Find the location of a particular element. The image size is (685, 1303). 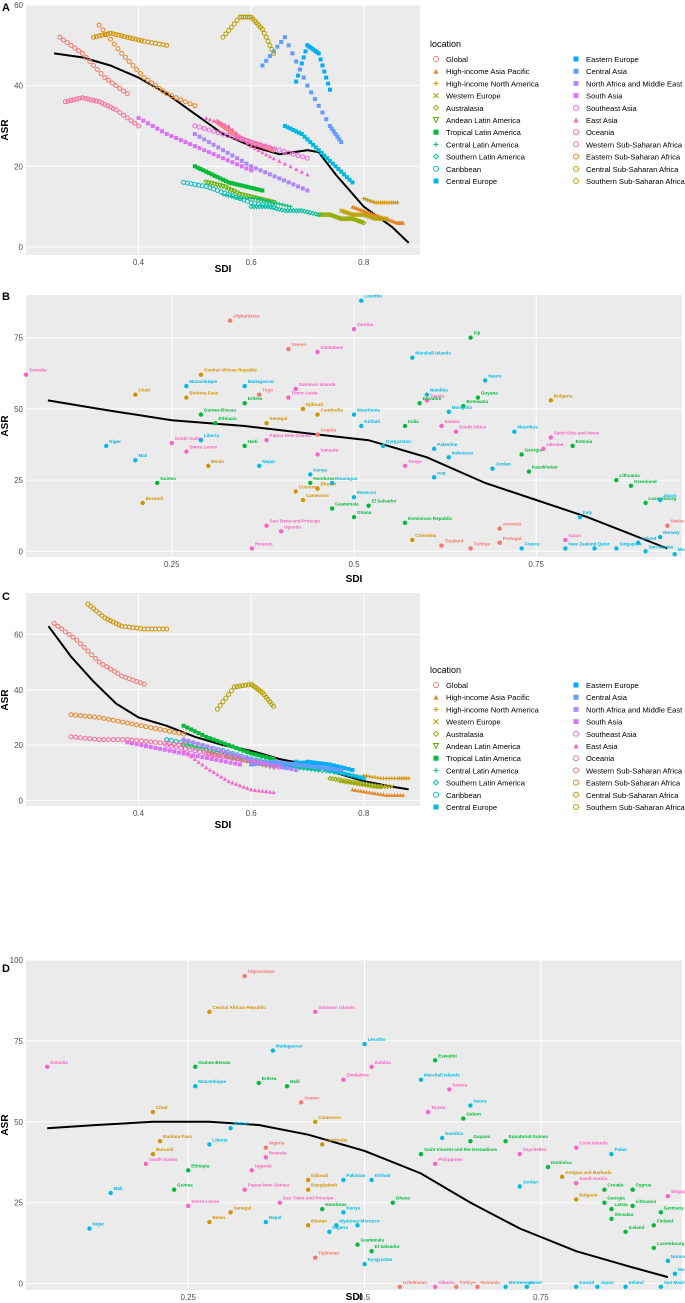

country-label: Rwanda is located at coordinates (278, 1152).